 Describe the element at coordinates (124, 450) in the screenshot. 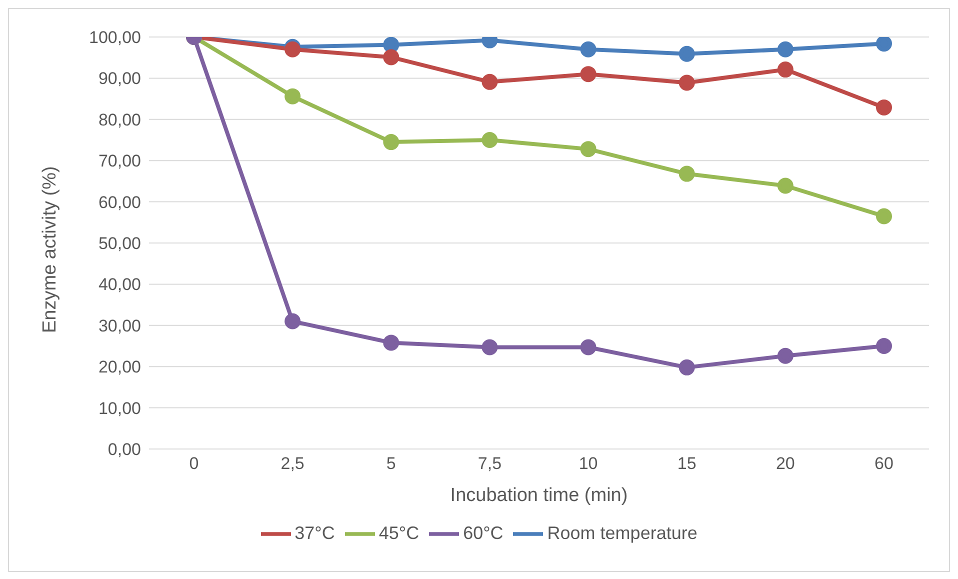

I see `y-tick-label: 0,00` at that location.